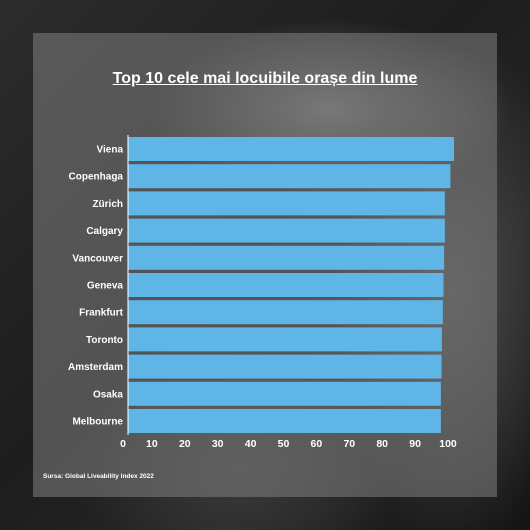  I want to click on x-tick-label: 60, so click(317, 444).